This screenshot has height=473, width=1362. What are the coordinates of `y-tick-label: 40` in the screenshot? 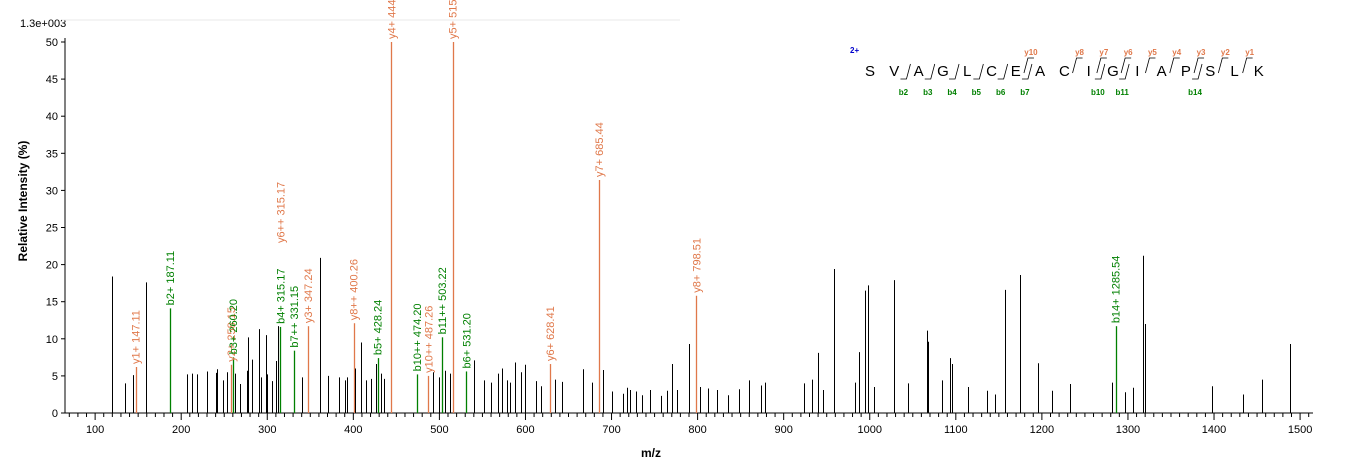 It's located at (52, 117).